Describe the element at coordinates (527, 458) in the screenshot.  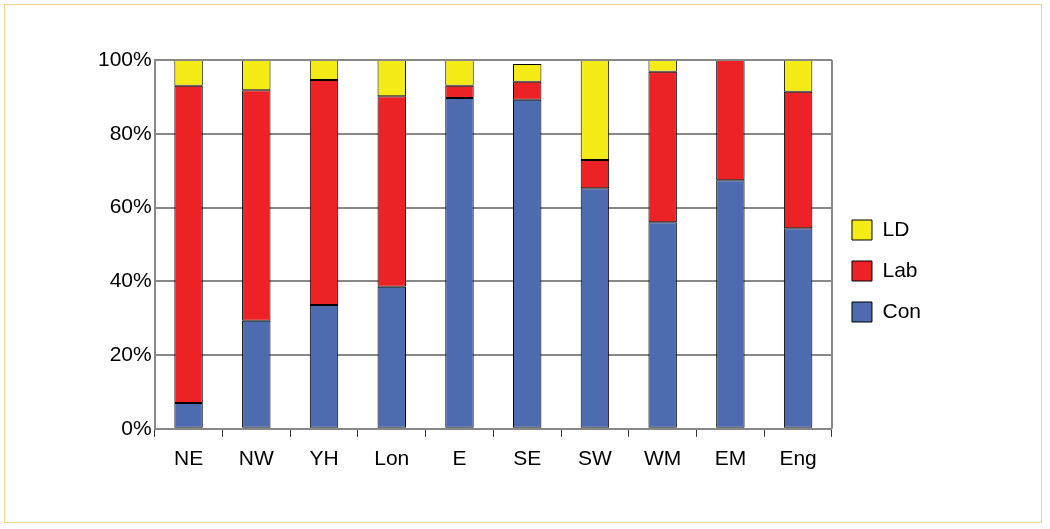
I see `x-tick-label: SE` at that location.